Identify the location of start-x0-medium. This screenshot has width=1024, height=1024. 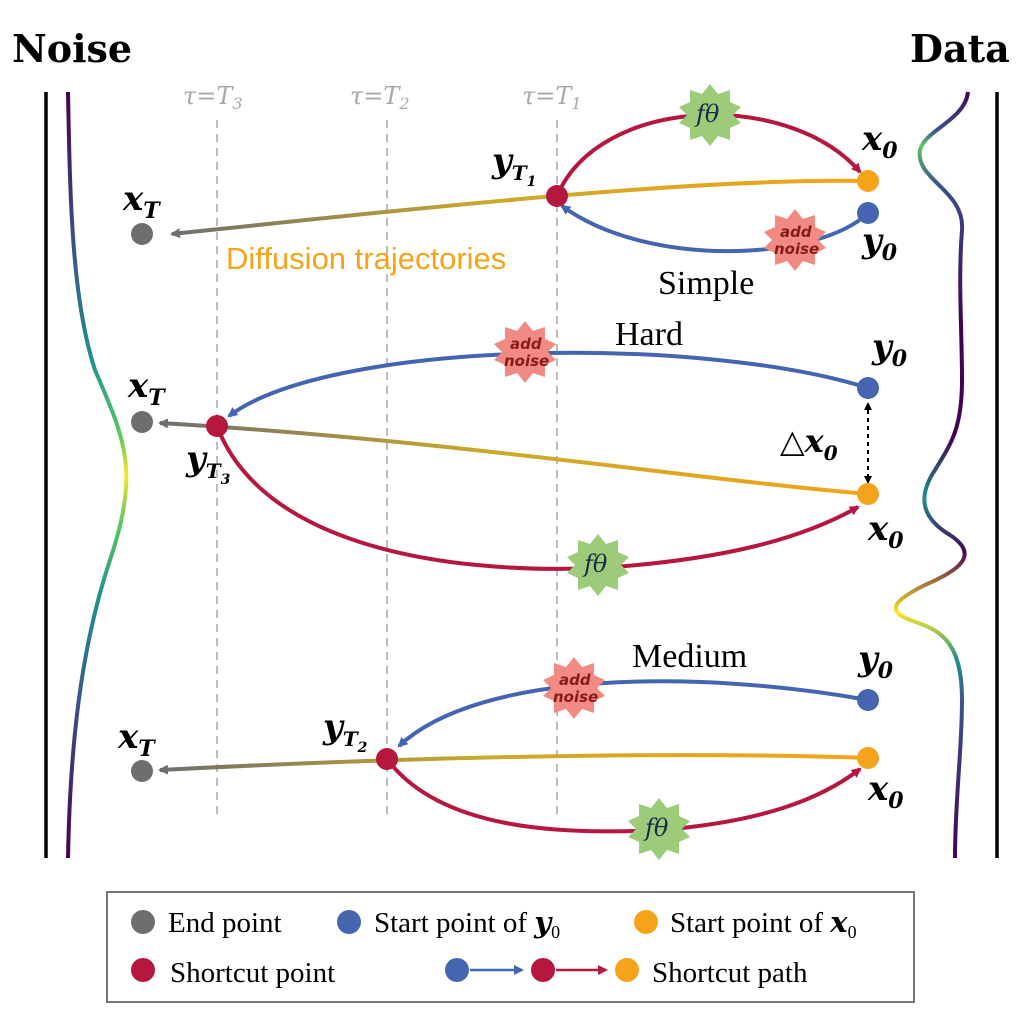
(868, 758).